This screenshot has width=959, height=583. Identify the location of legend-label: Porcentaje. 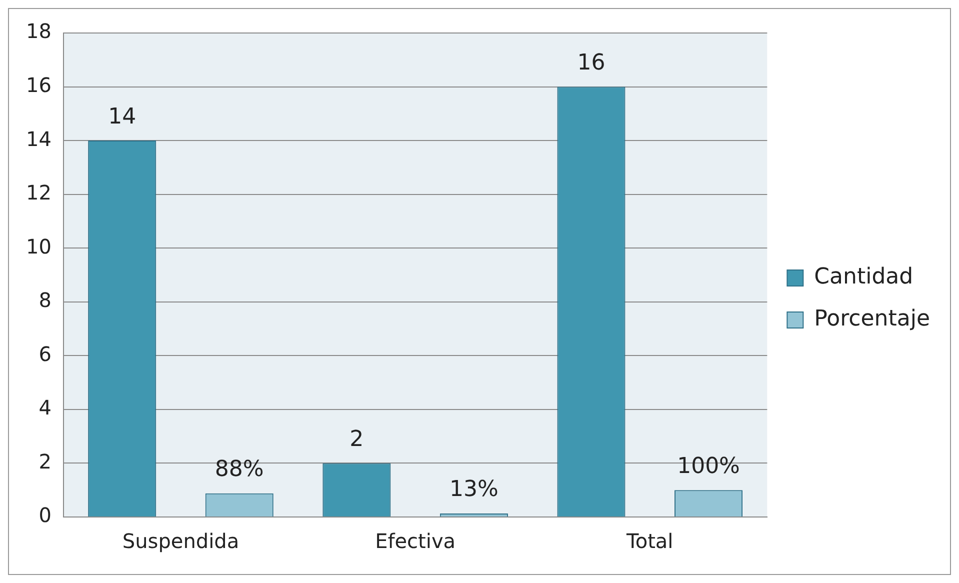
(872, 319).